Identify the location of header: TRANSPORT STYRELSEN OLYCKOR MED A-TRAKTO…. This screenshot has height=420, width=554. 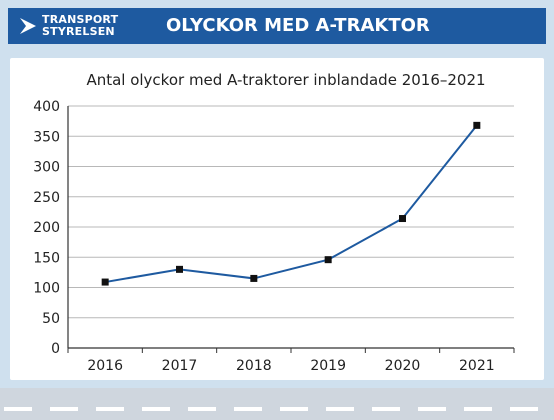
(277, 25).